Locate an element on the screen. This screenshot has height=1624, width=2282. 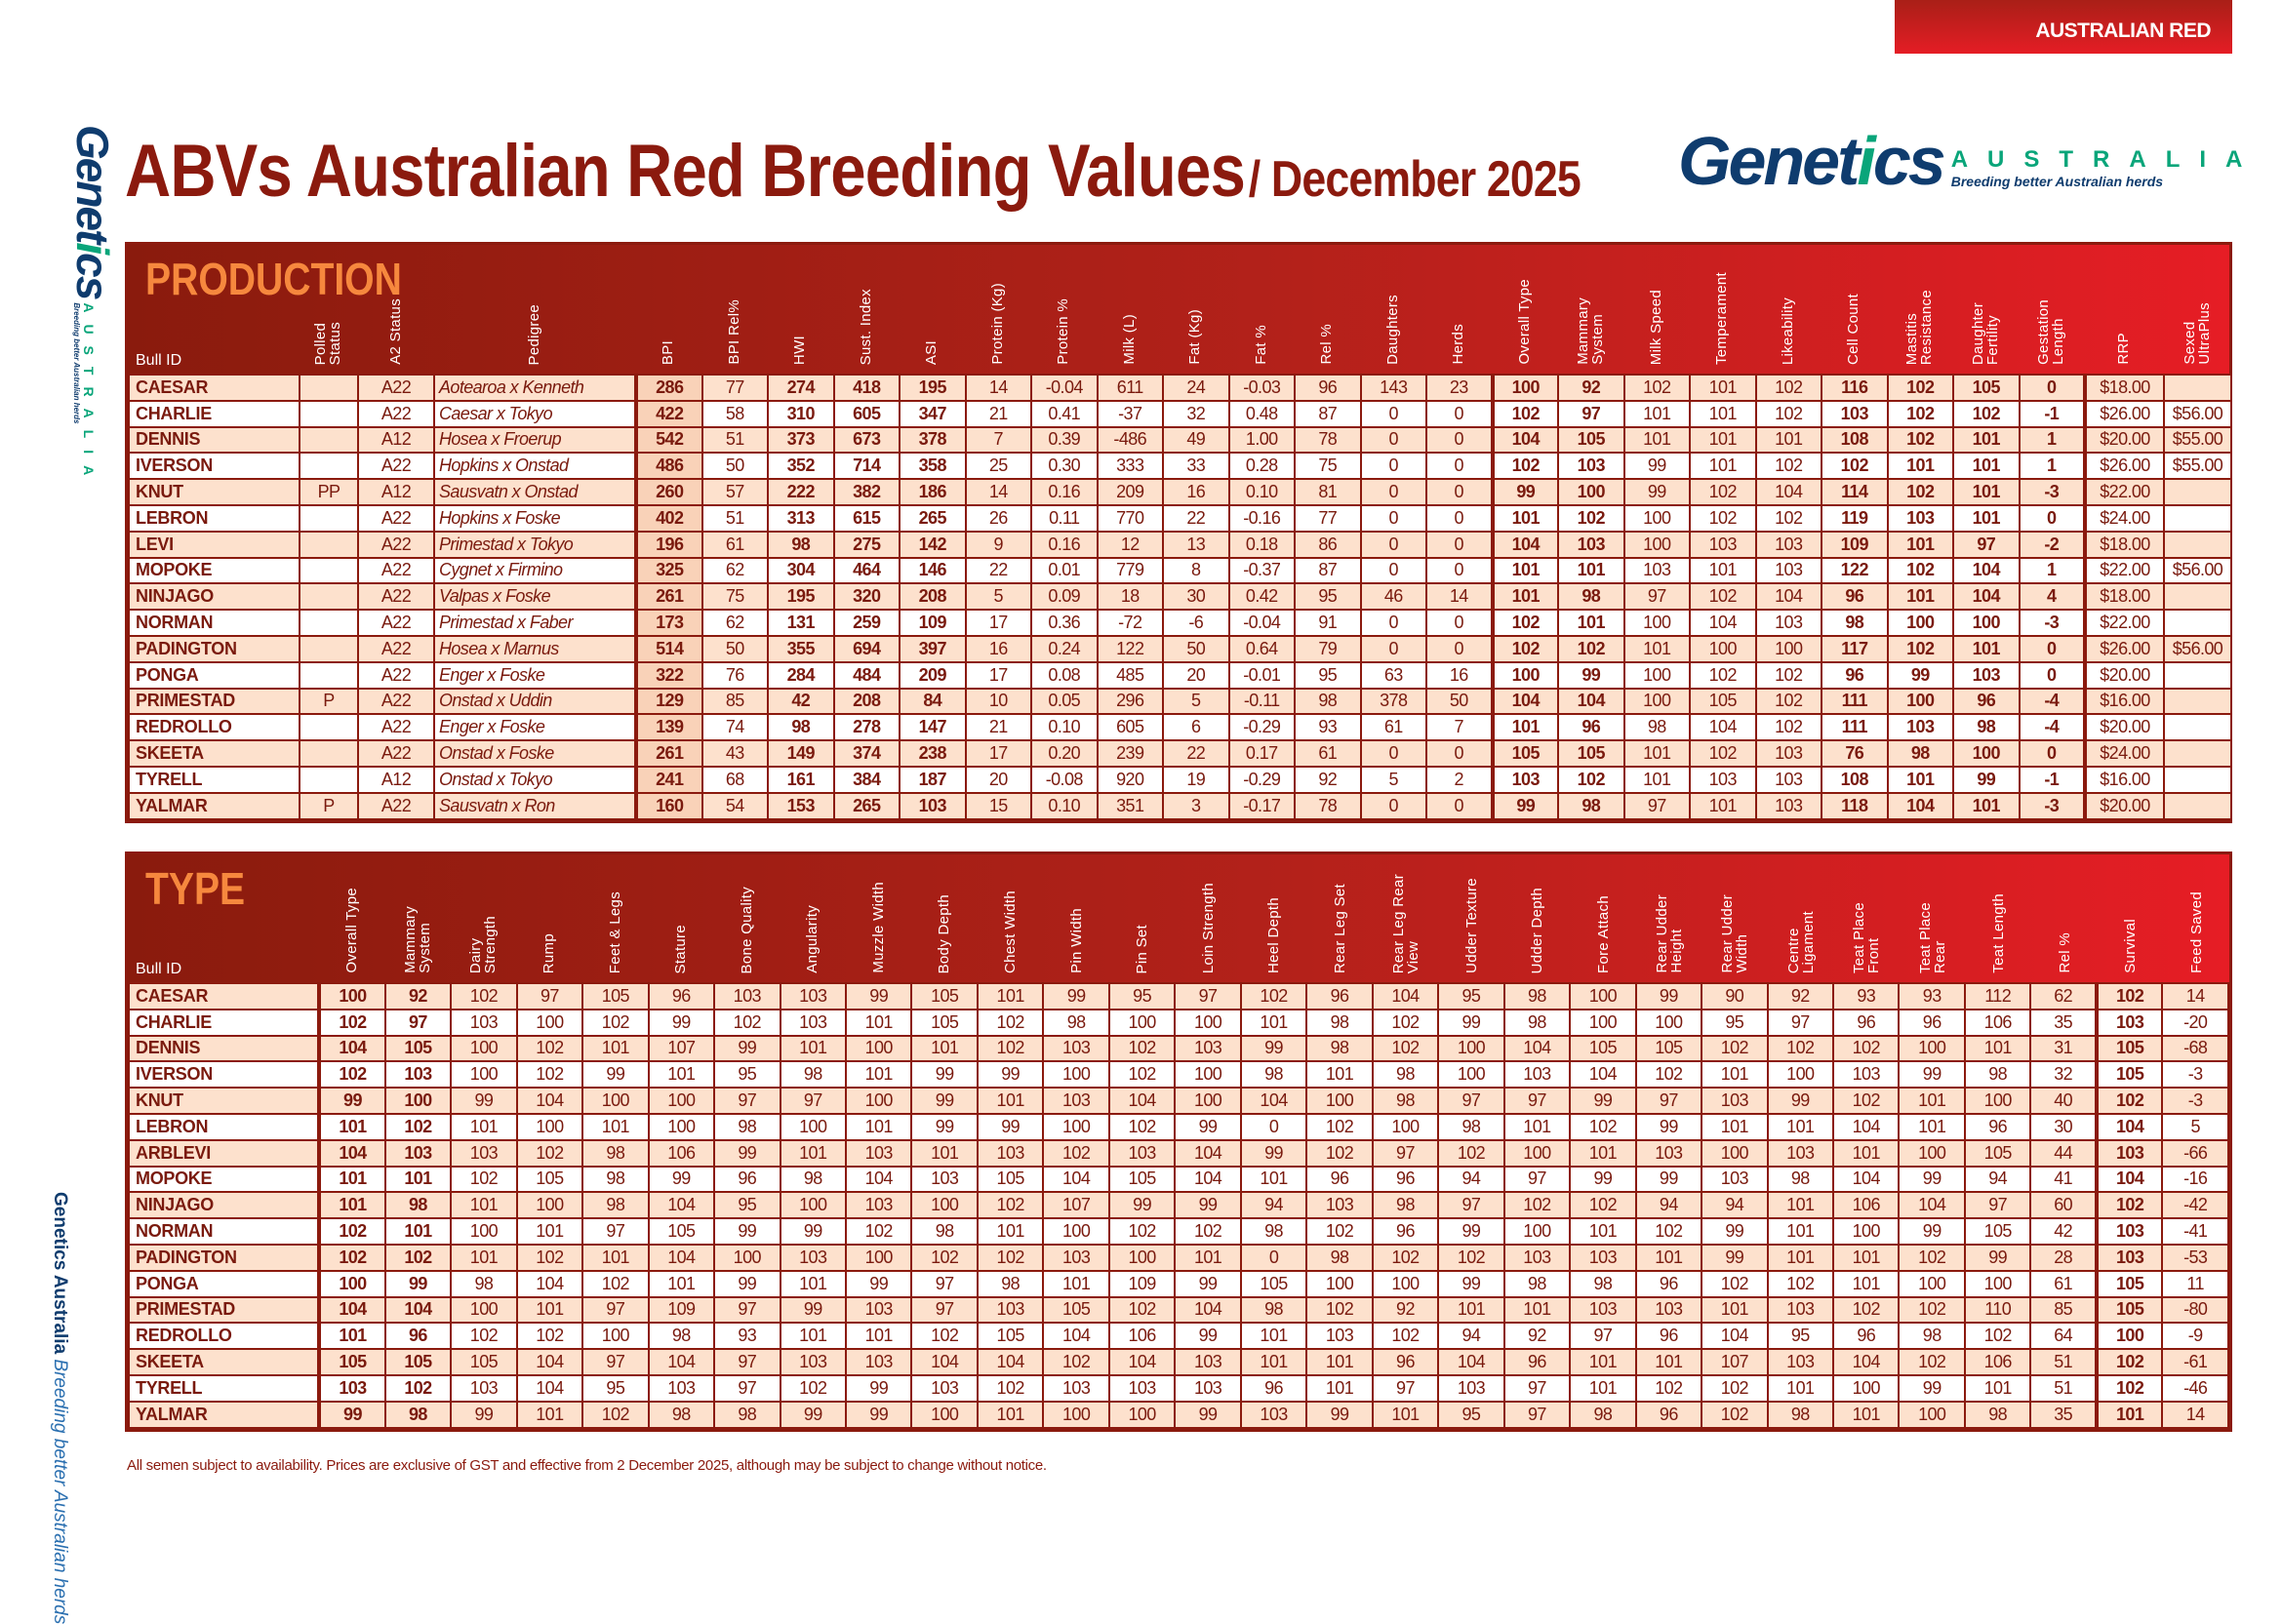
data-cell: 111 is located at coordinates (1855, 728).